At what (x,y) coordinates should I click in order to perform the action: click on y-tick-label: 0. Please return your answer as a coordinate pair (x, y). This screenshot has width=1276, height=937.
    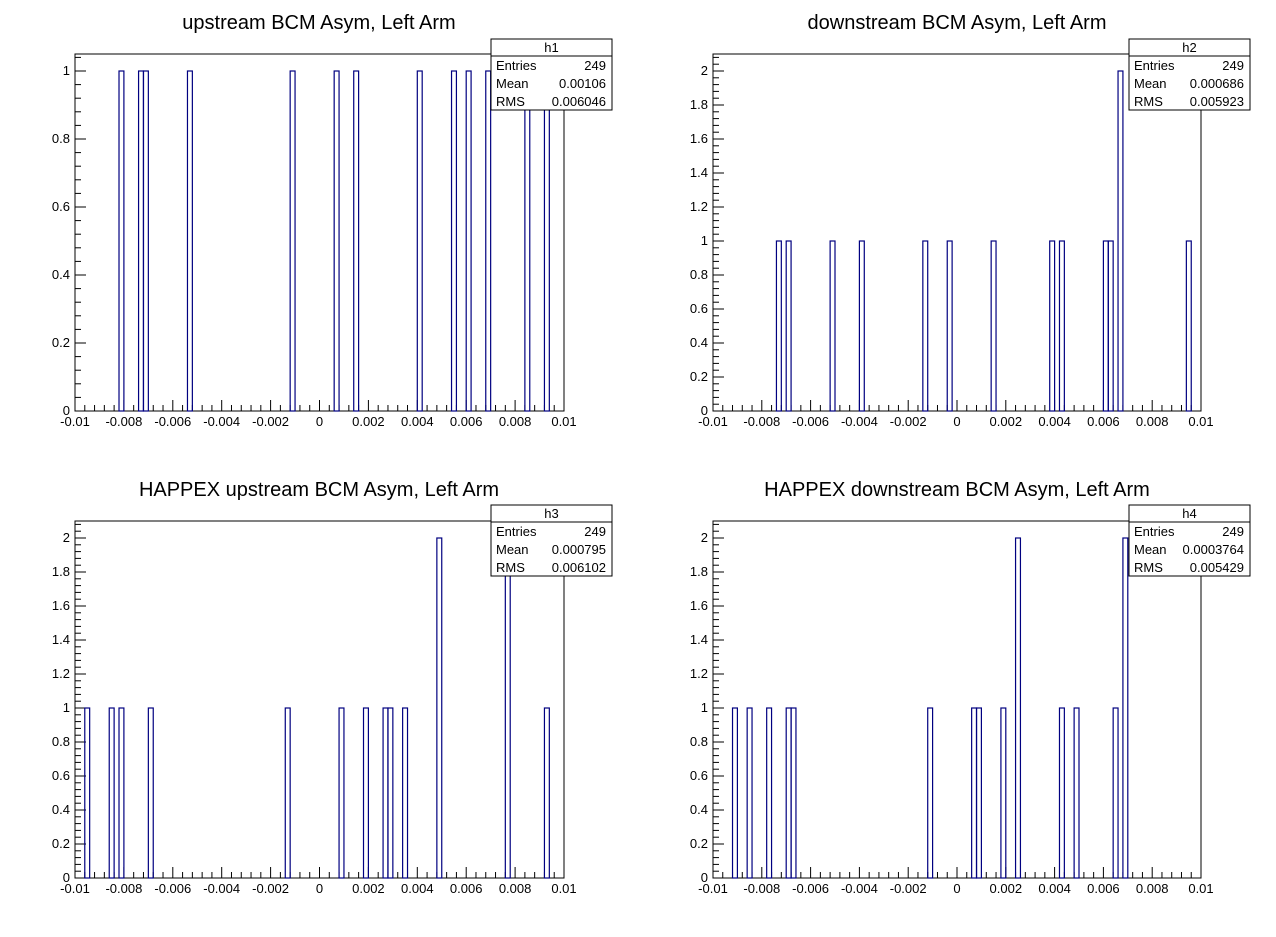
    Looking at the image, I should click on (66, 410).